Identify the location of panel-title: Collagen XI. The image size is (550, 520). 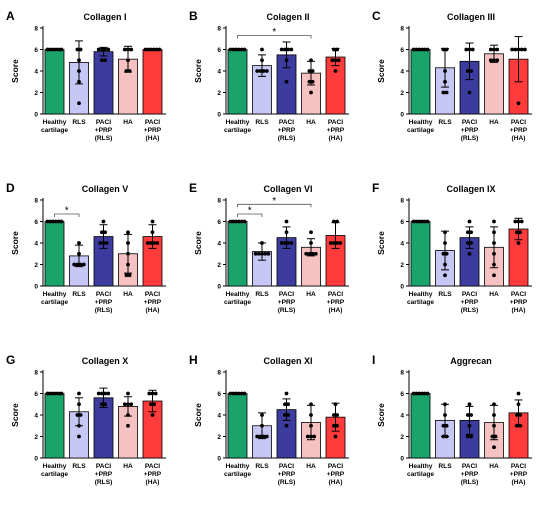
(287, 361).